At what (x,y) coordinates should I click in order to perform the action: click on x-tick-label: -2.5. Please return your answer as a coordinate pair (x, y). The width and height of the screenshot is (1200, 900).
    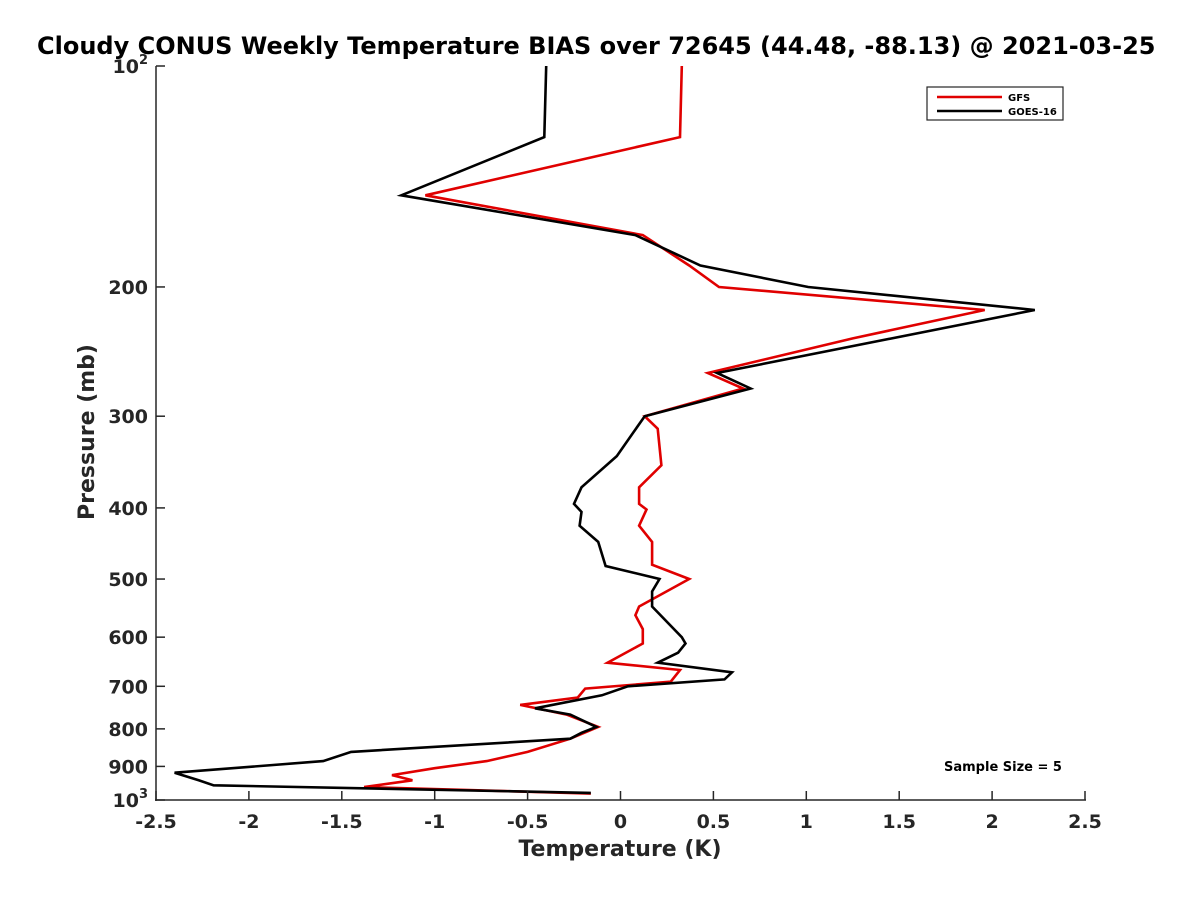
    Looking at the image, I should click on (156, 822).